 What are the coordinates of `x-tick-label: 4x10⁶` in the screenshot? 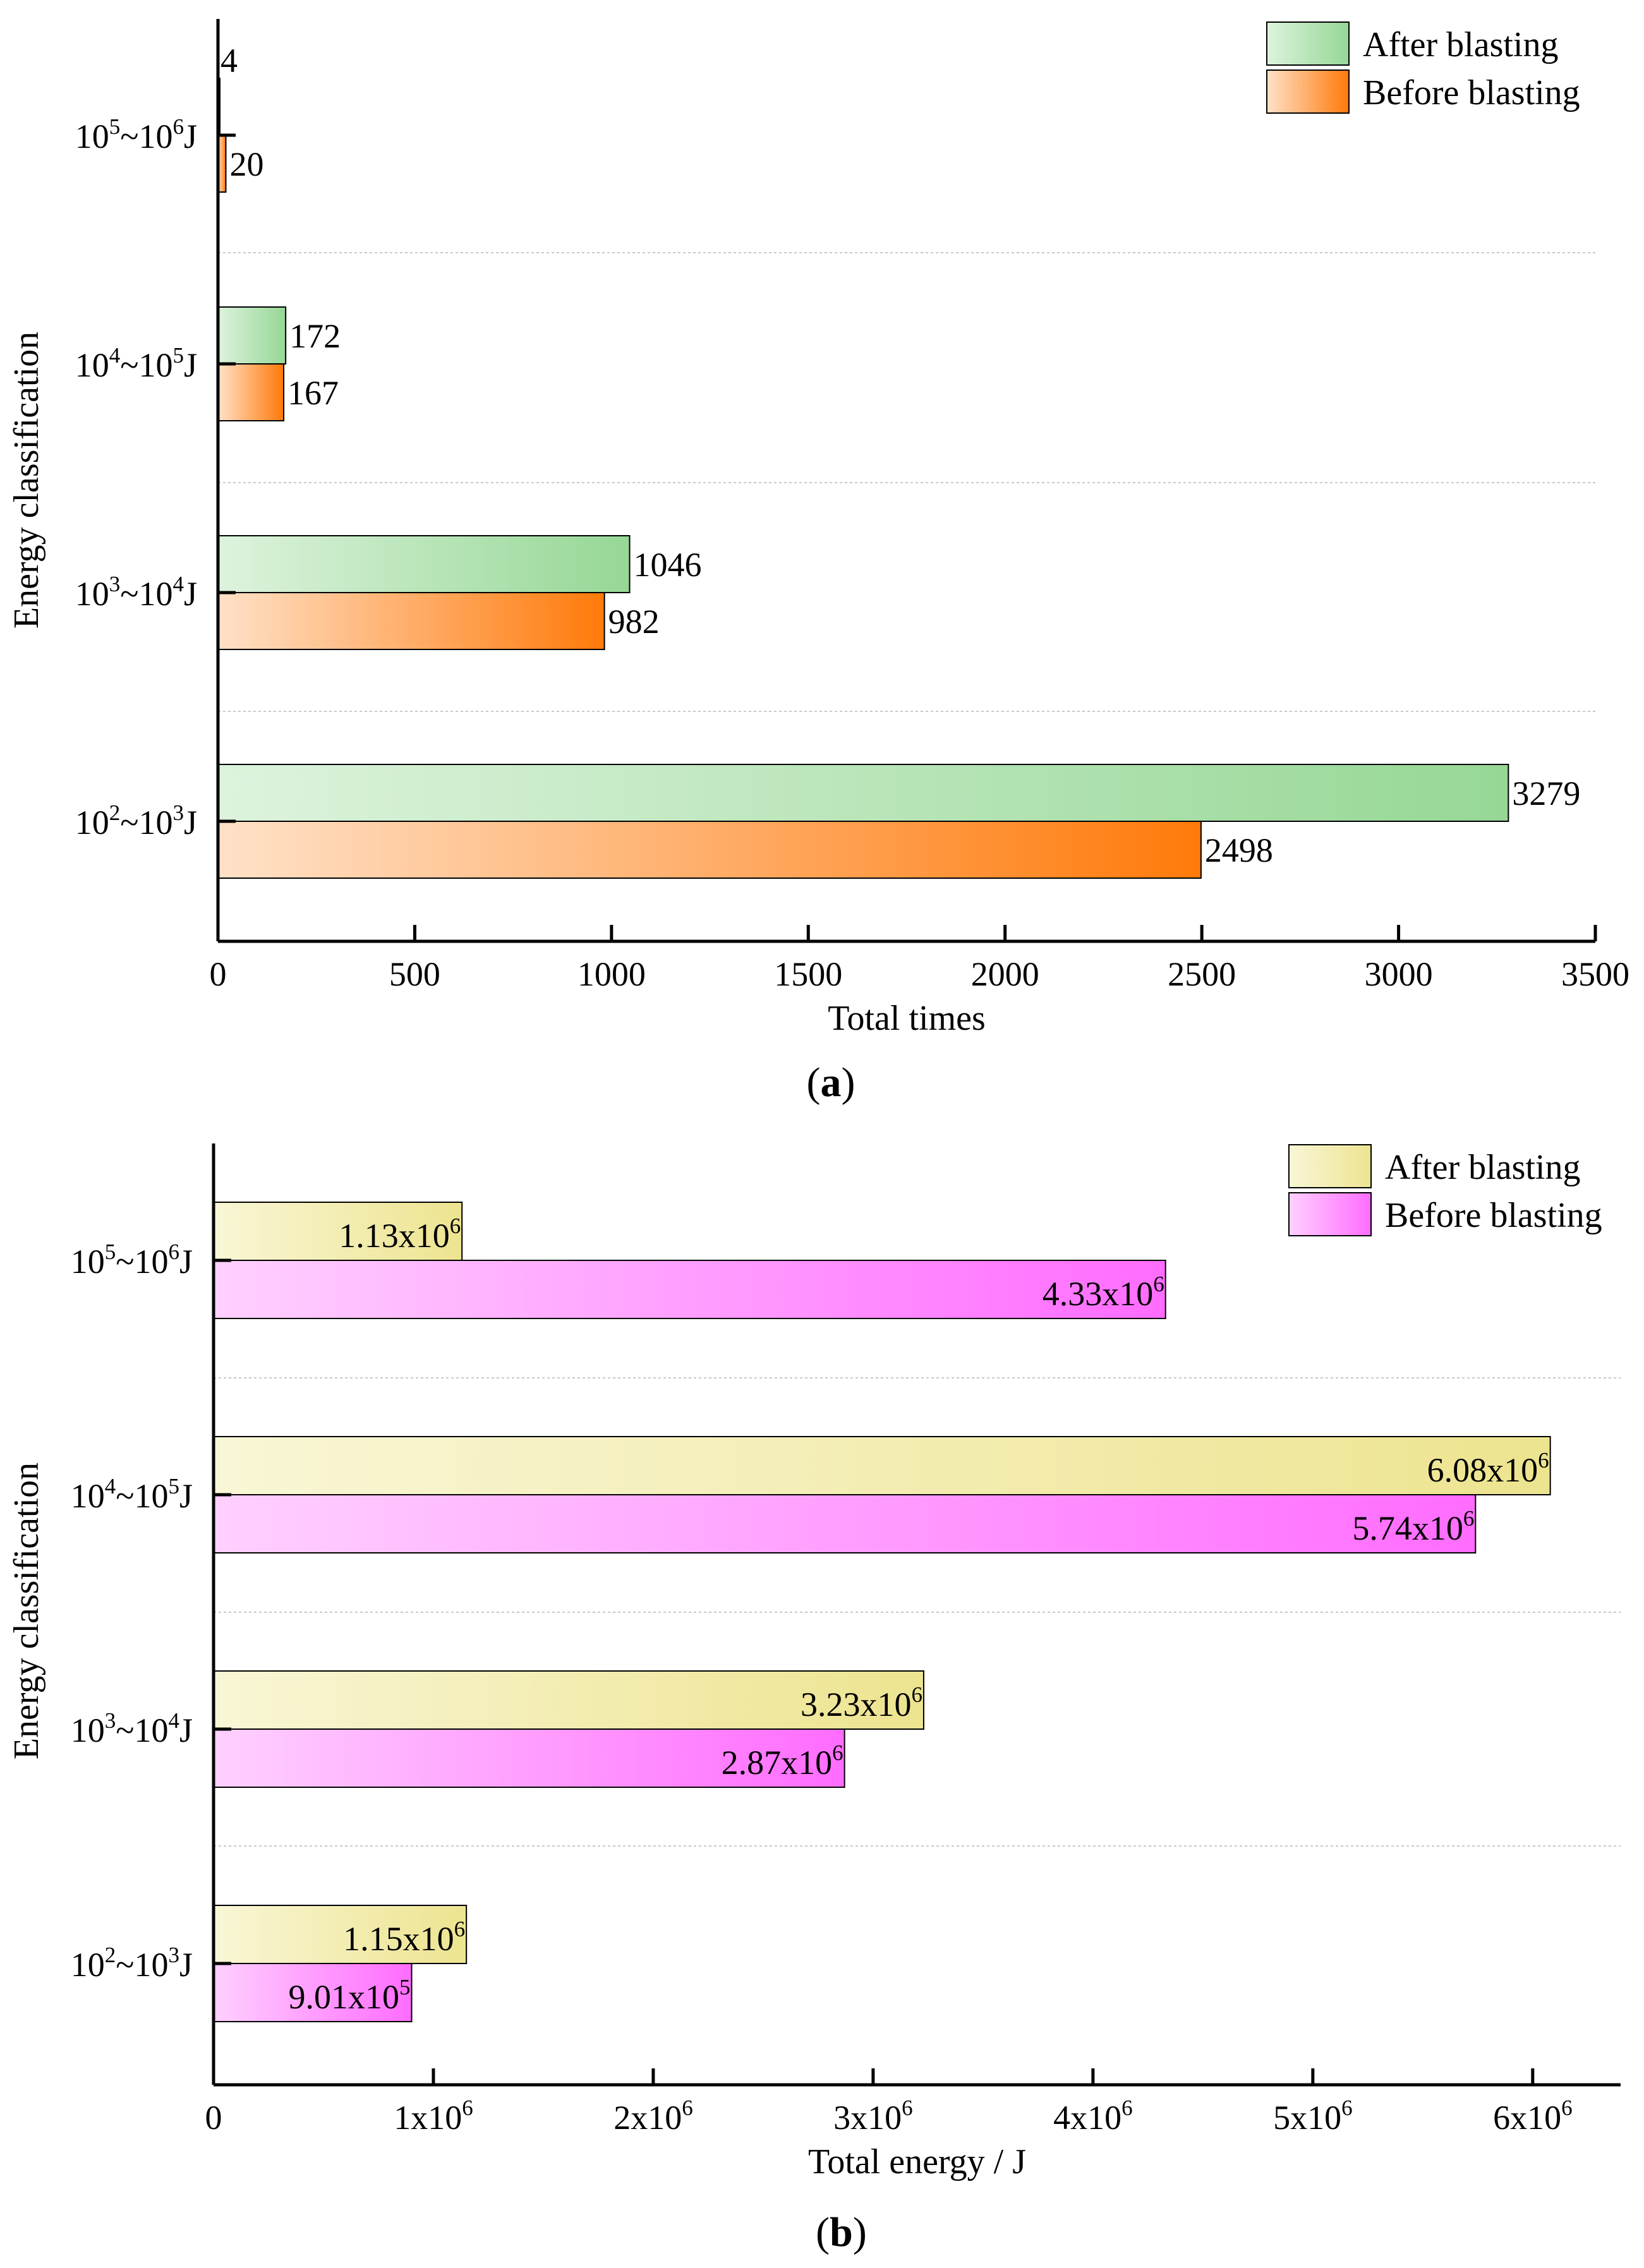 It's located at (1093, 2116).